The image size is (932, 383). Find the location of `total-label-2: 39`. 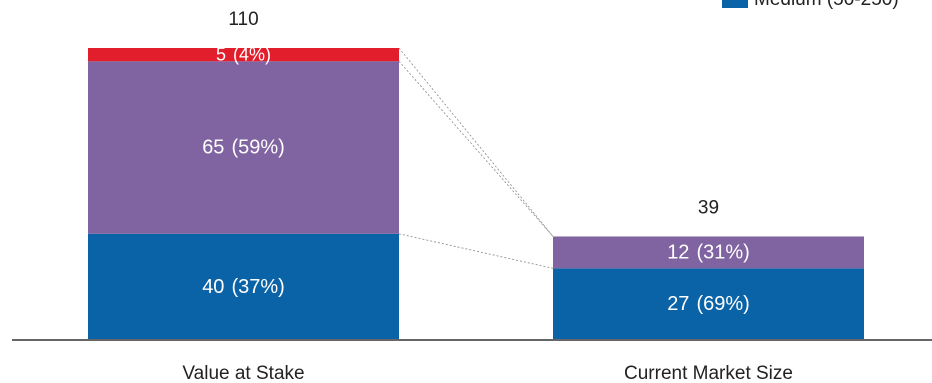

total-label-2: 39 is located at coordinates (708, 207).